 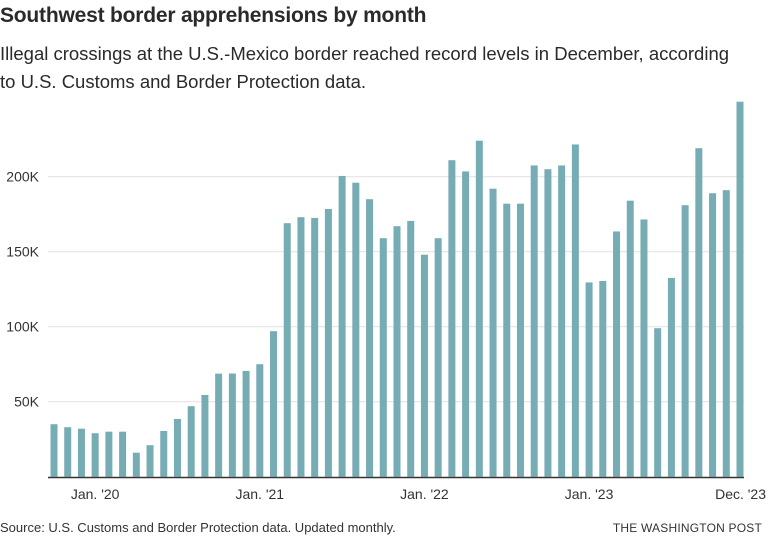 What do you see at coordinates (259, 494) in the screenshot?
I see `x-tick-label: Jan. '21` at bounding box center [259, 494].